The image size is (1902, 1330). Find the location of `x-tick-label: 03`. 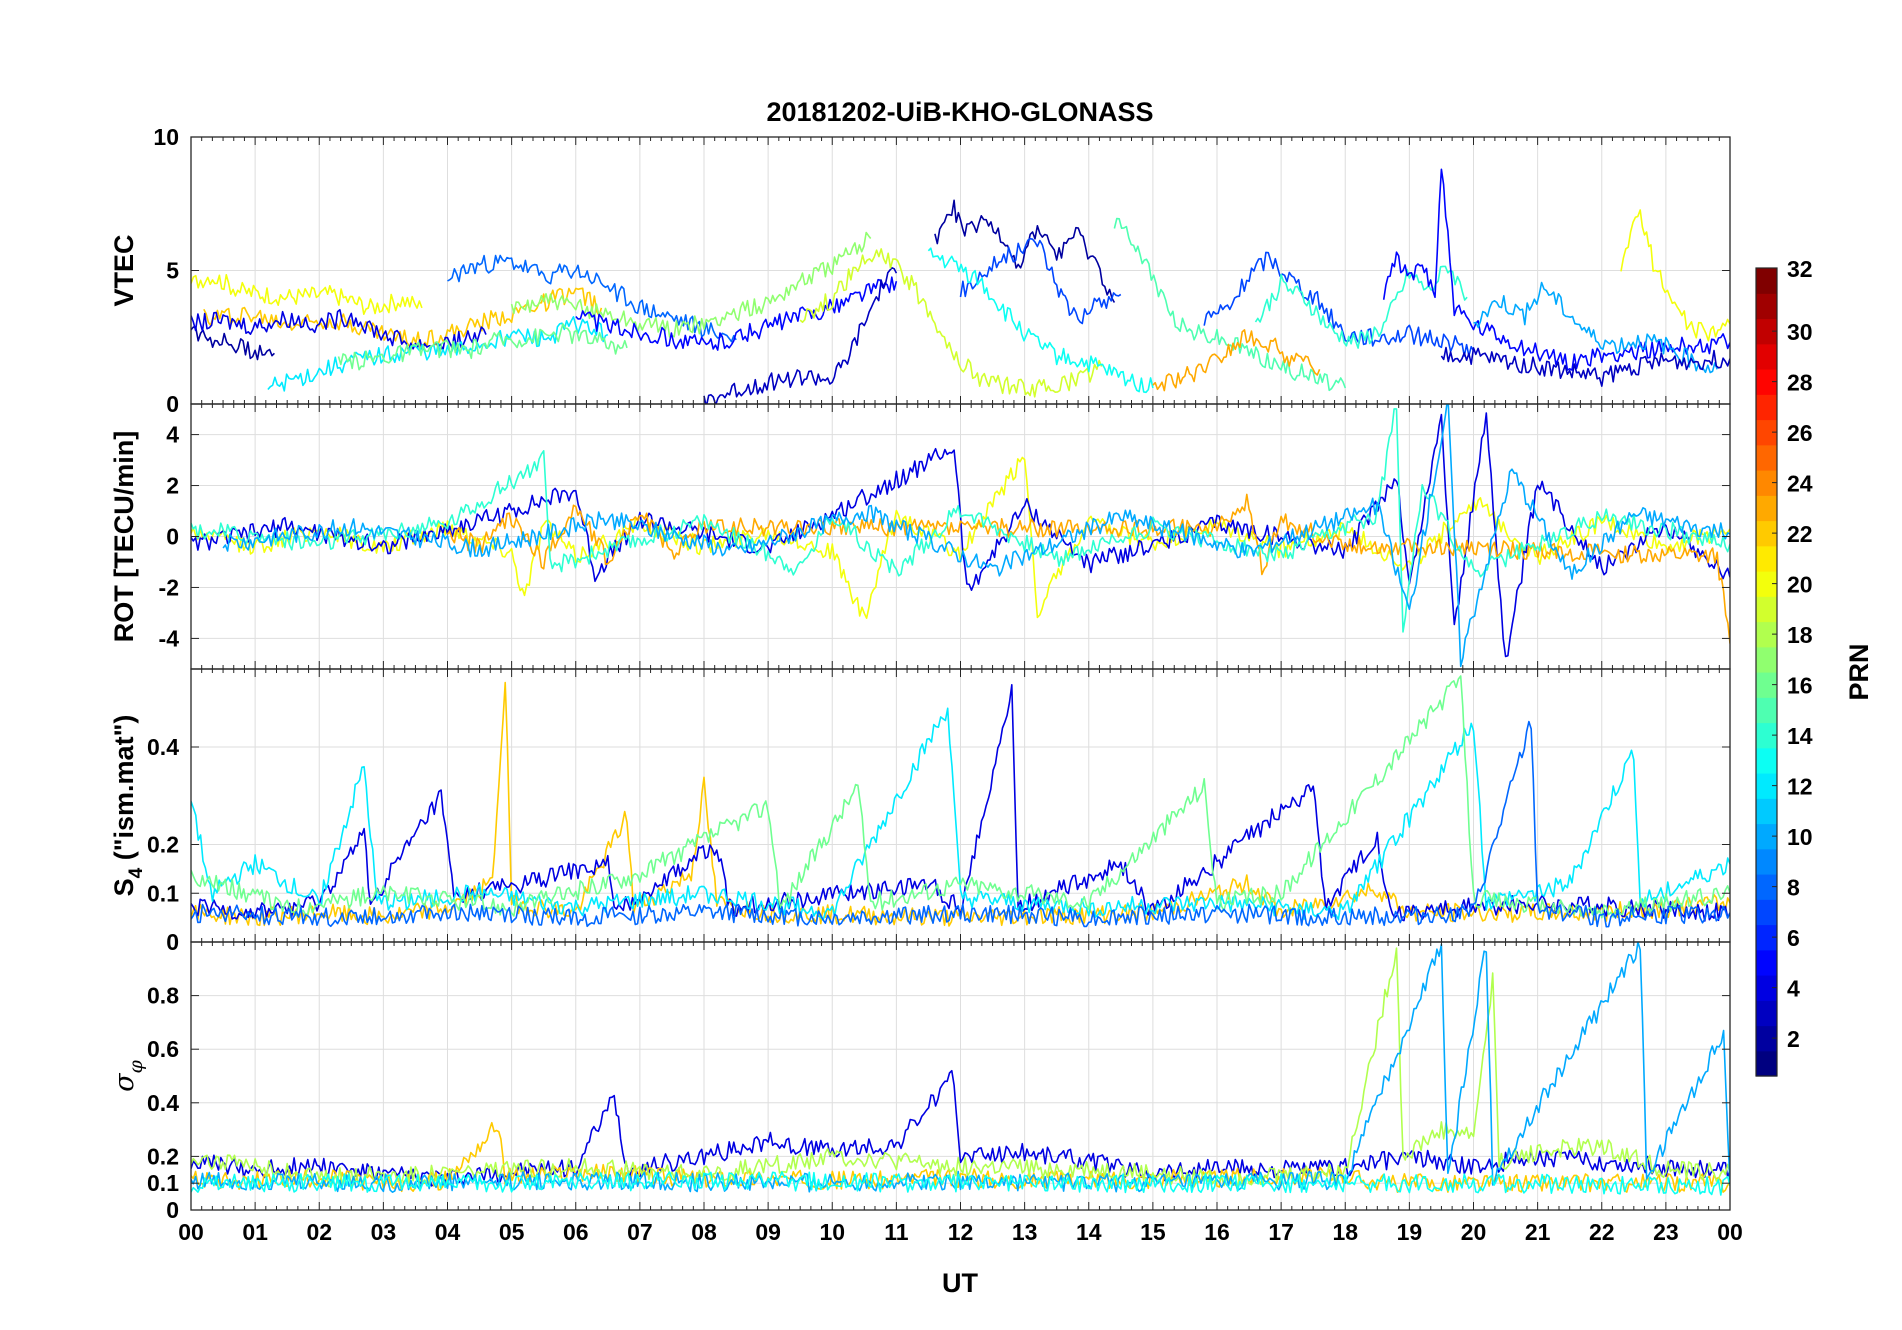

x-tick-label: 03 is located at coordinates (384, 1232).